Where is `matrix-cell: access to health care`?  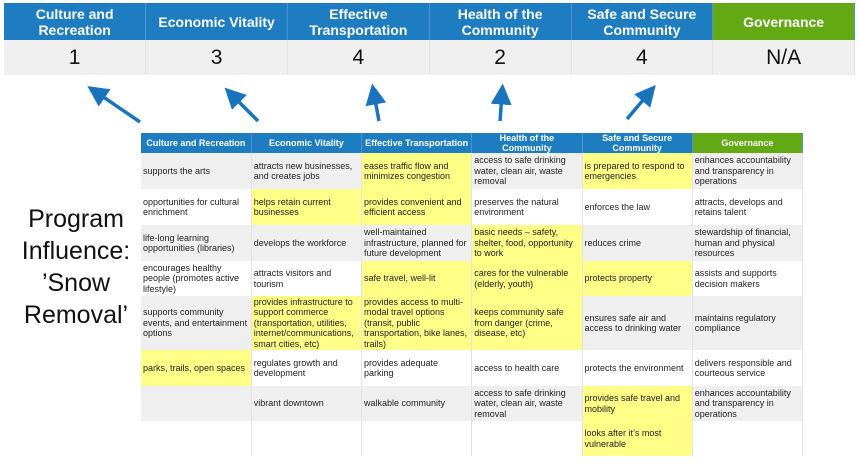
matrix-cell: access to health care is located at coordinates (527, 368).